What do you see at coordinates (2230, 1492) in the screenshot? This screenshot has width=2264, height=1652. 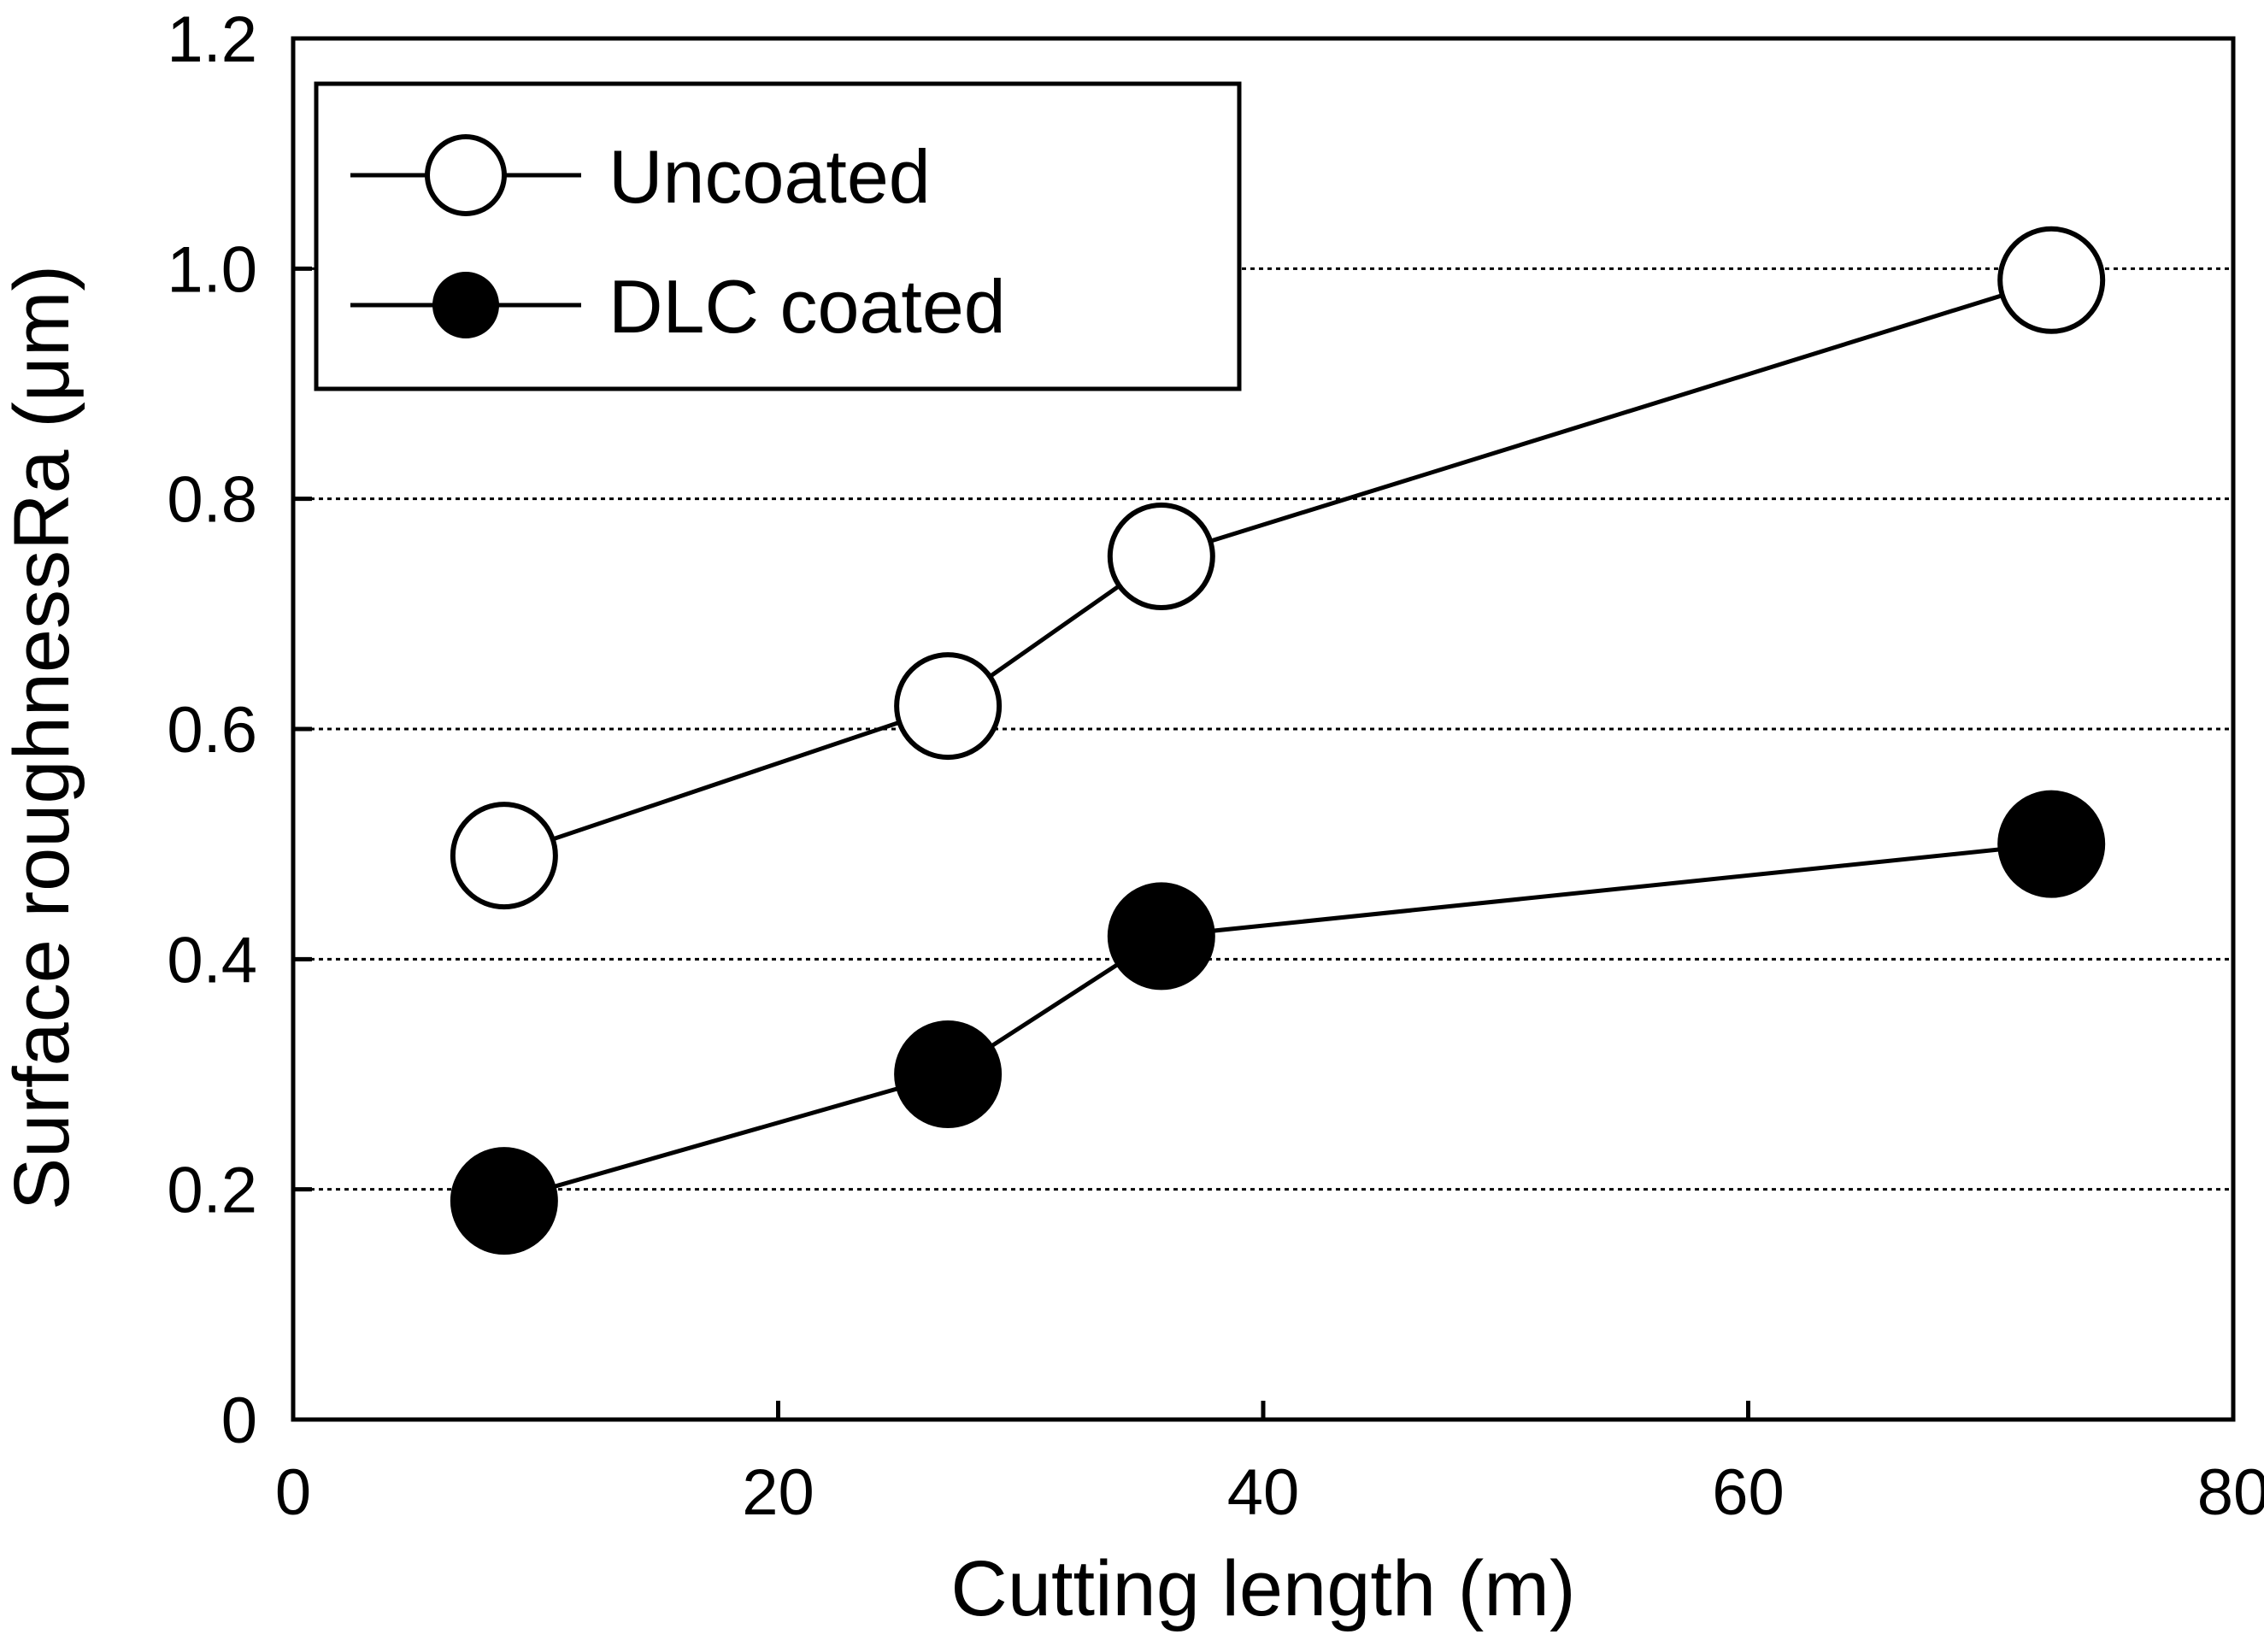 I see `x-tick-label: 80` at bounding box center [2230, 1492].